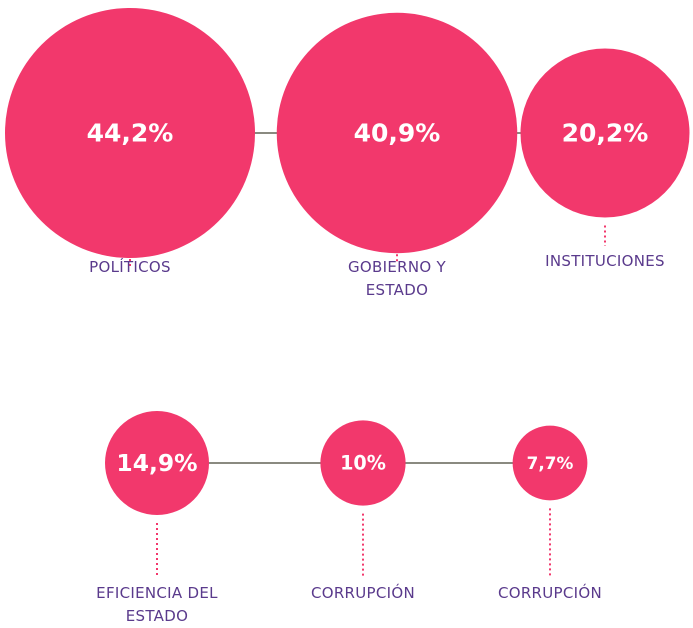 The image size is (693, 628). I want to click on category-label: GOBIERNO Y ESTADO, so click(396, 278).